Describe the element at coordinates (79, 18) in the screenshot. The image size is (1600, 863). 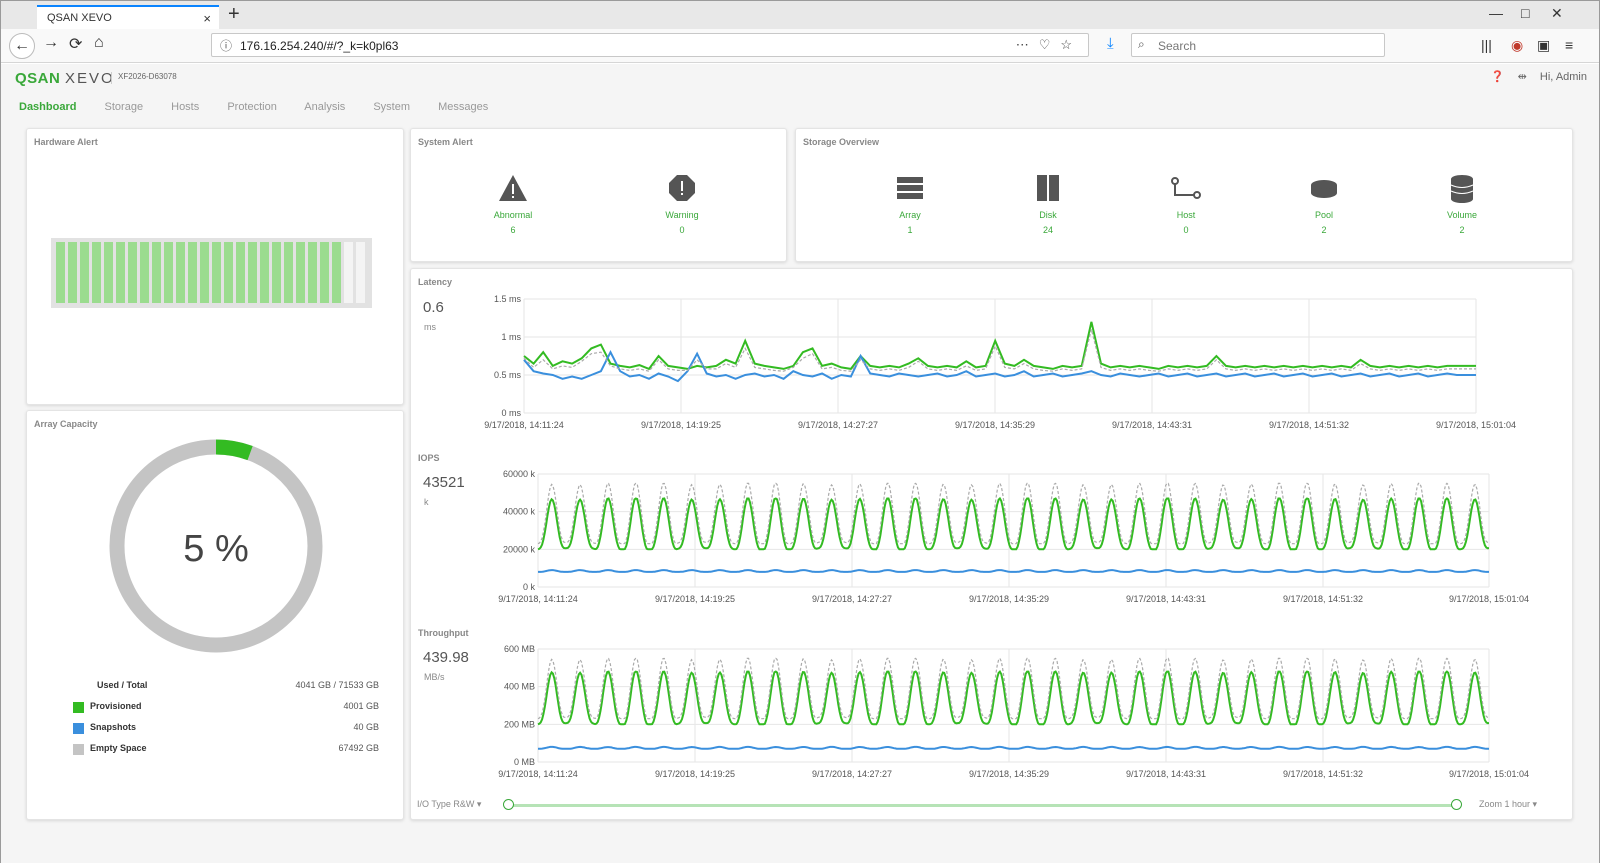
I see `tab-title: QSAN XEVO` at that location.